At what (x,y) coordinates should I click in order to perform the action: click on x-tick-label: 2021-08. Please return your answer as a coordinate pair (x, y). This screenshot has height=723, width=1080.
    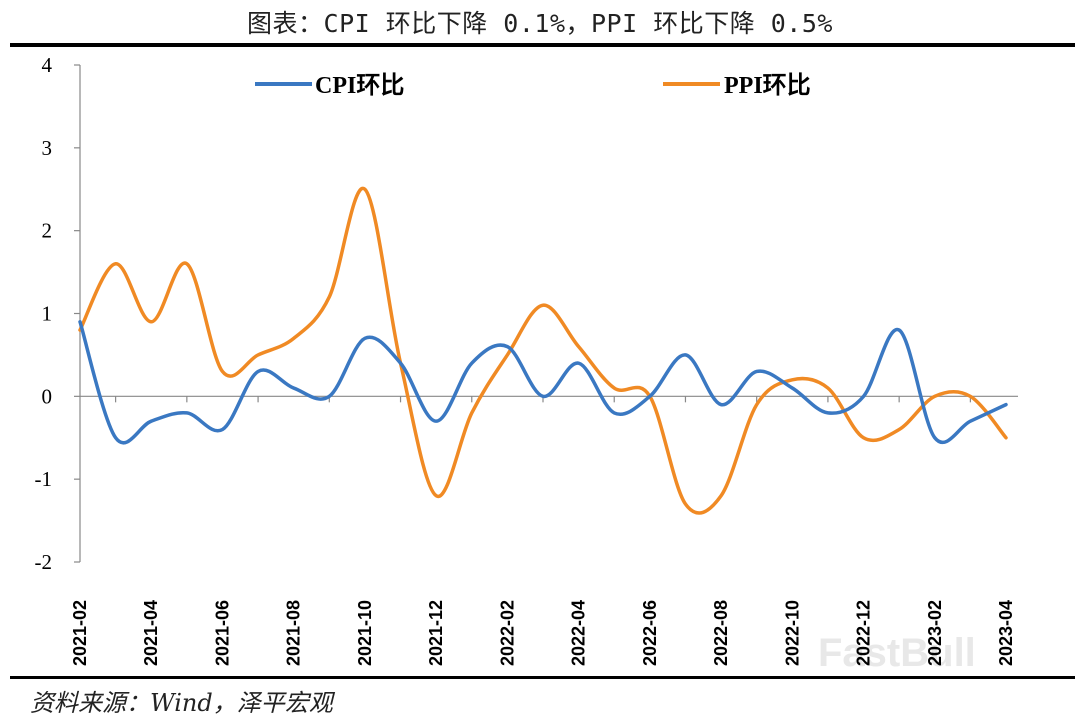
    Looking at the image, I should click on (294, 633).